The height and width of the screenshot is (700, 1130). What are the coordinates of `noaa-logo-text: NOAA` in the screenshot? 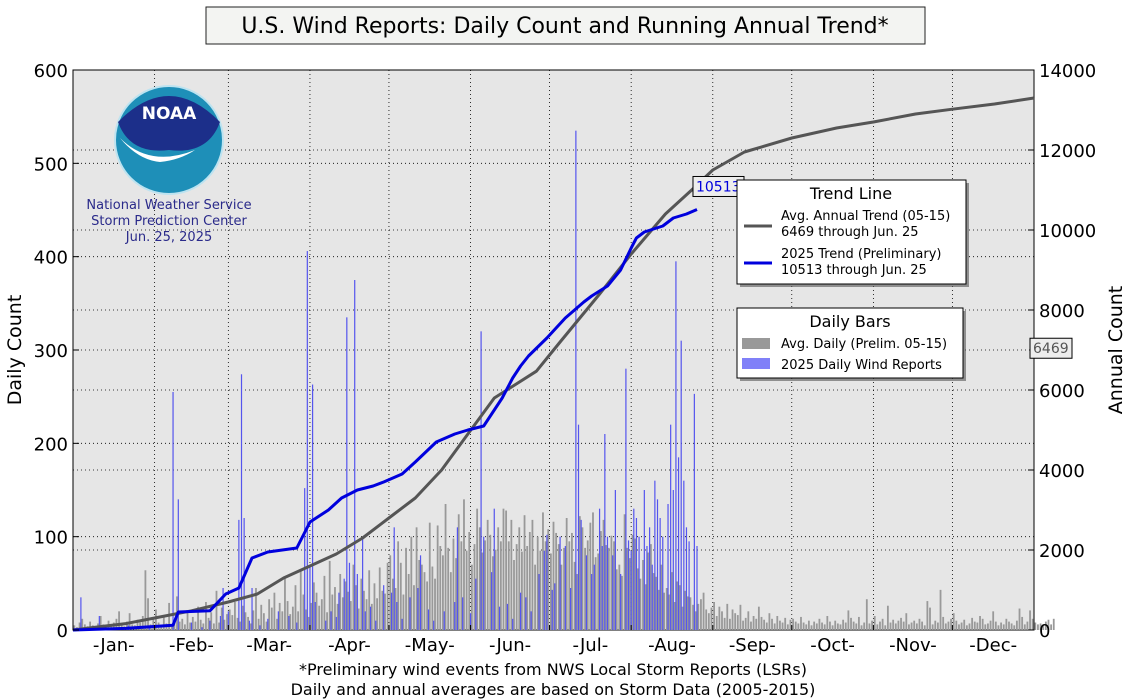 It's located at (169, 114).